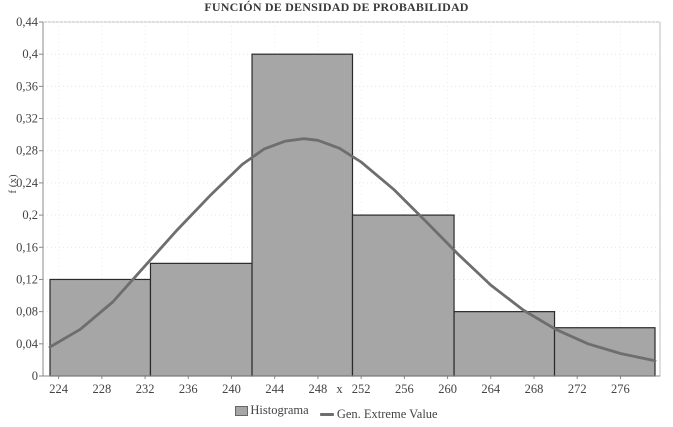  Describe the element at coordinates (447, 389) in the screenshot. I see `x-tick-label: 260` at that location.